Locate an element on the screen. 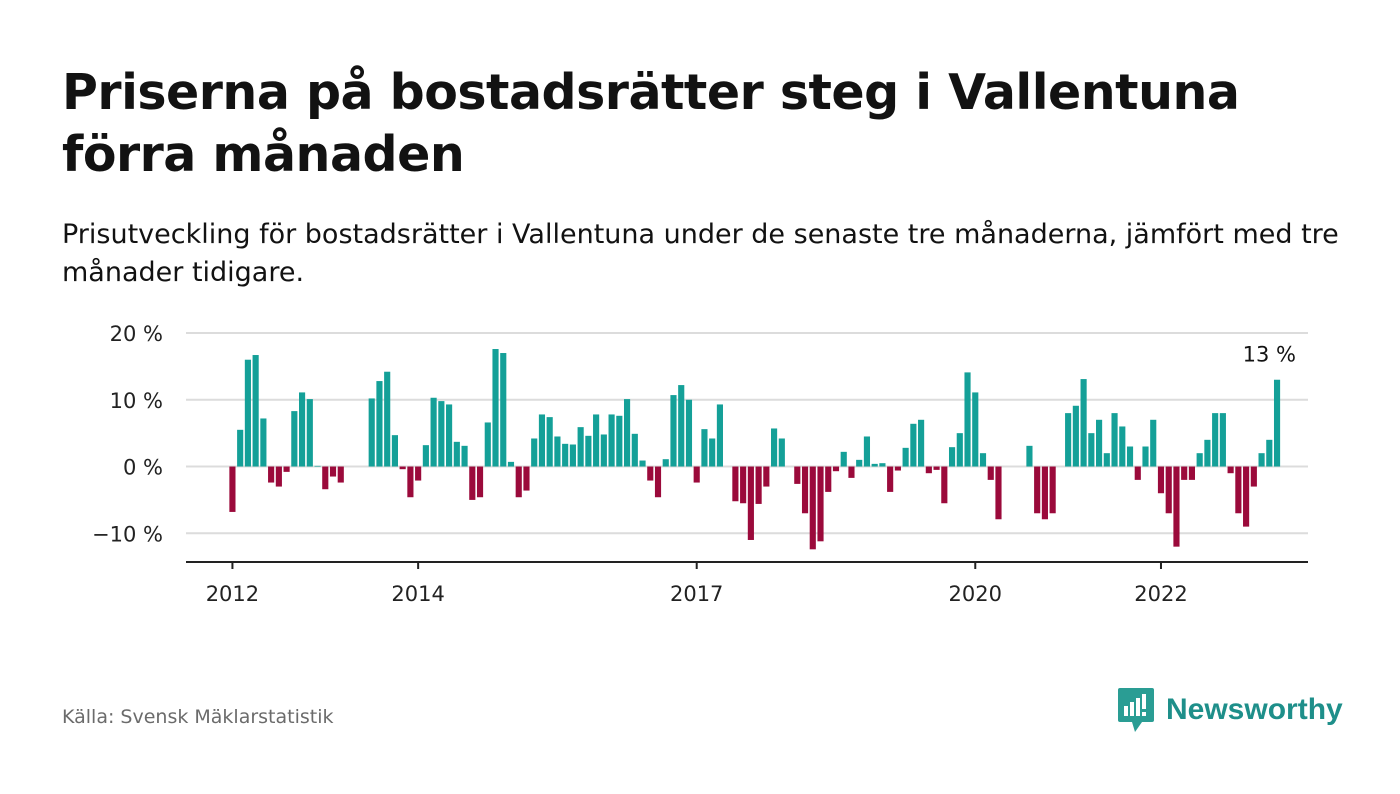  annotations: 13 % is located at coordinates (1269, 355).